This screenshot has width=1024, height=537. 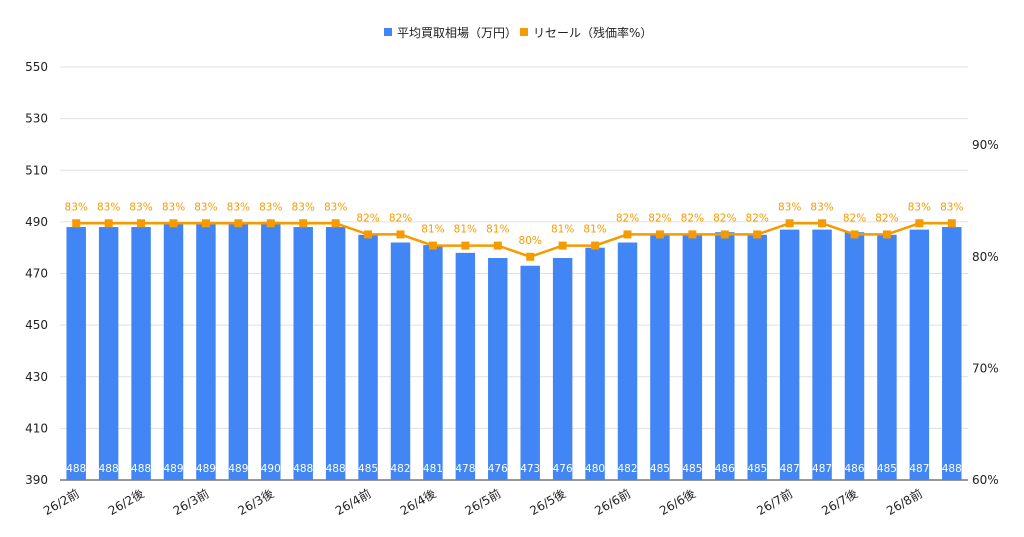 I want to click on line-data-label: 80%, so click(x=530, y=241).